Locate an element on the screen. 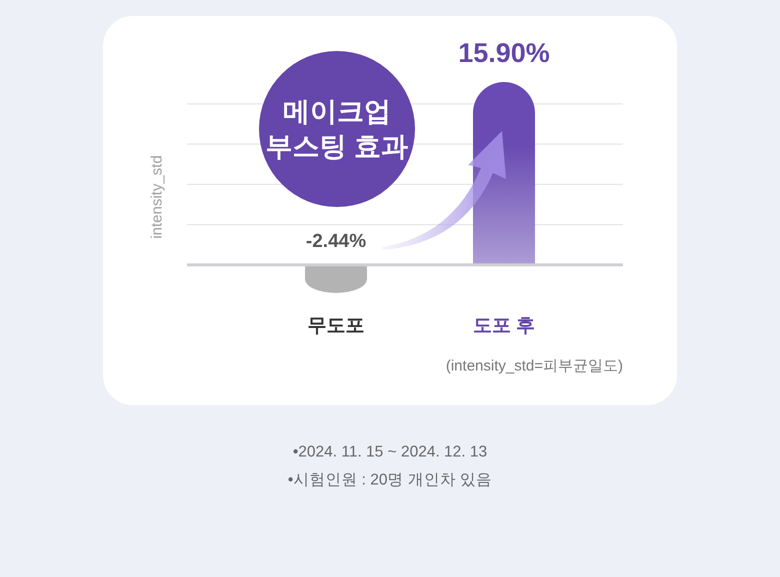 The height and width of the screenshot is (577, 780). x-tick-label: 무도포 is located at coordinates (336, 326).